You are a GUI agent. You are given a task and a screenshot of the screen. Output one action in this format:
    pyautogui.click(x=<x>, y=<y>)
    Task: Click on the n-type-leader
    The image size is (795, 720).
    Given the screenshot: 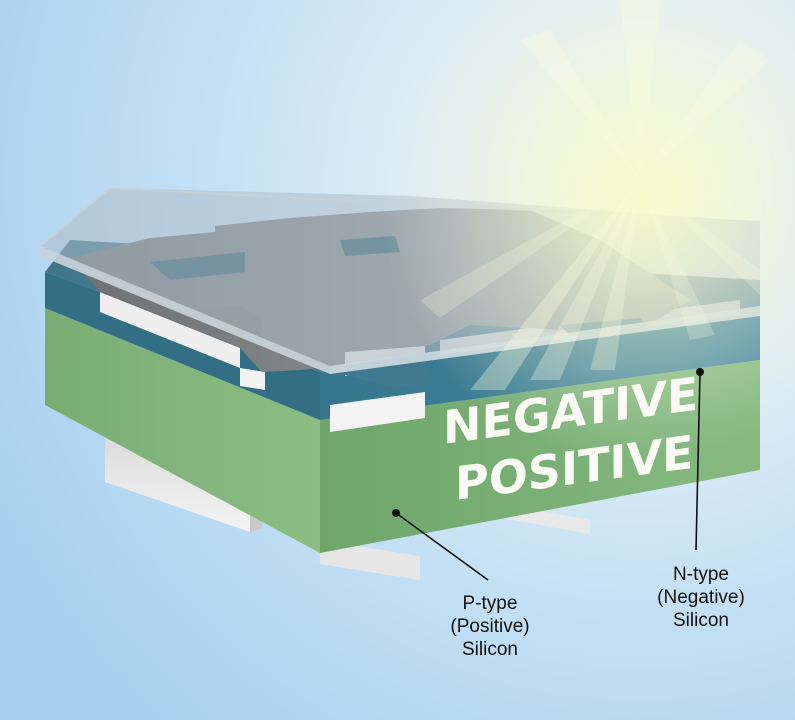 What is the action you would take?
    pyautogui.click(x=699, y=459)
    